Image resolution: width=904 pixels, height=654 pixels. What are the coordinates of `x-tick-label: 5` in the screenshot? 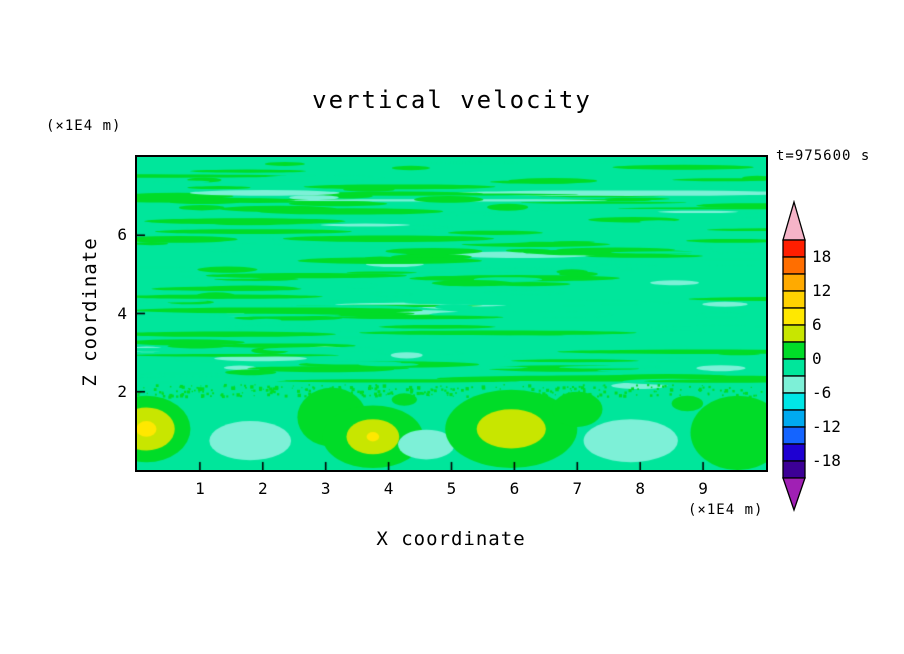 It's located at (451, 488).